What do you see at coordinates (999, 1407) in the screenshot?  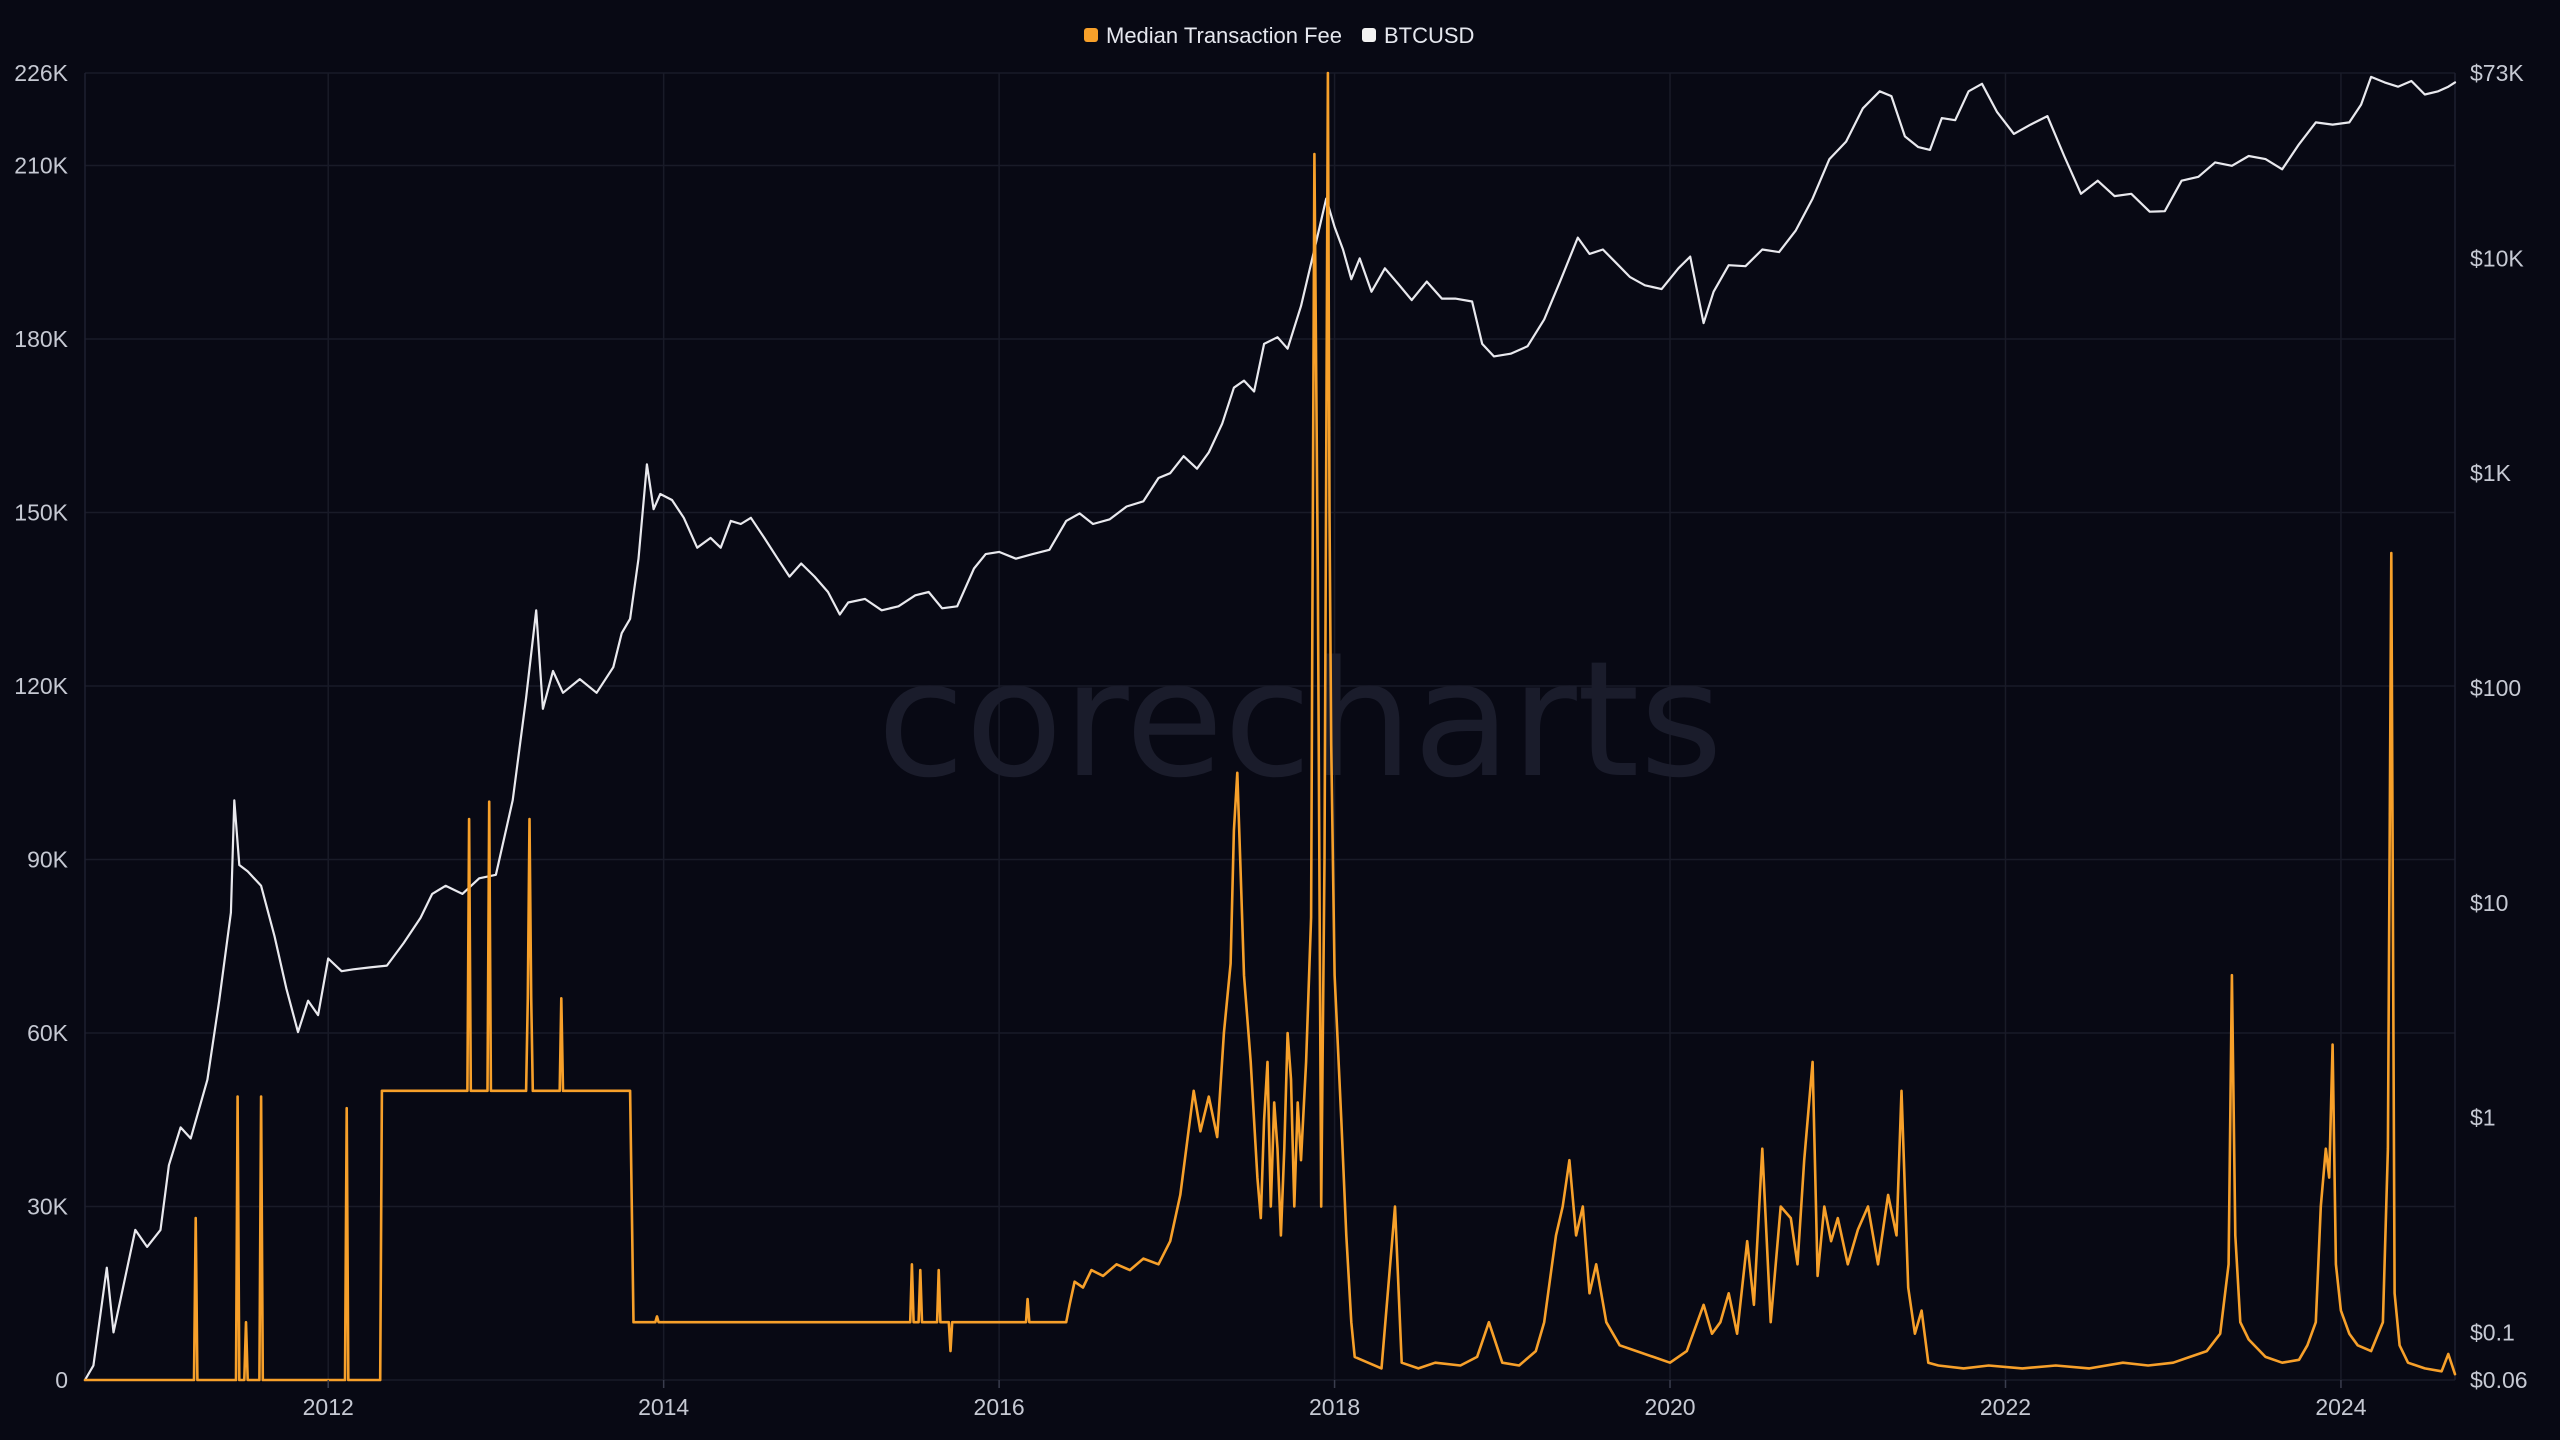 I see `x-tick-label: 2016` at bounding box center [999, 1407].